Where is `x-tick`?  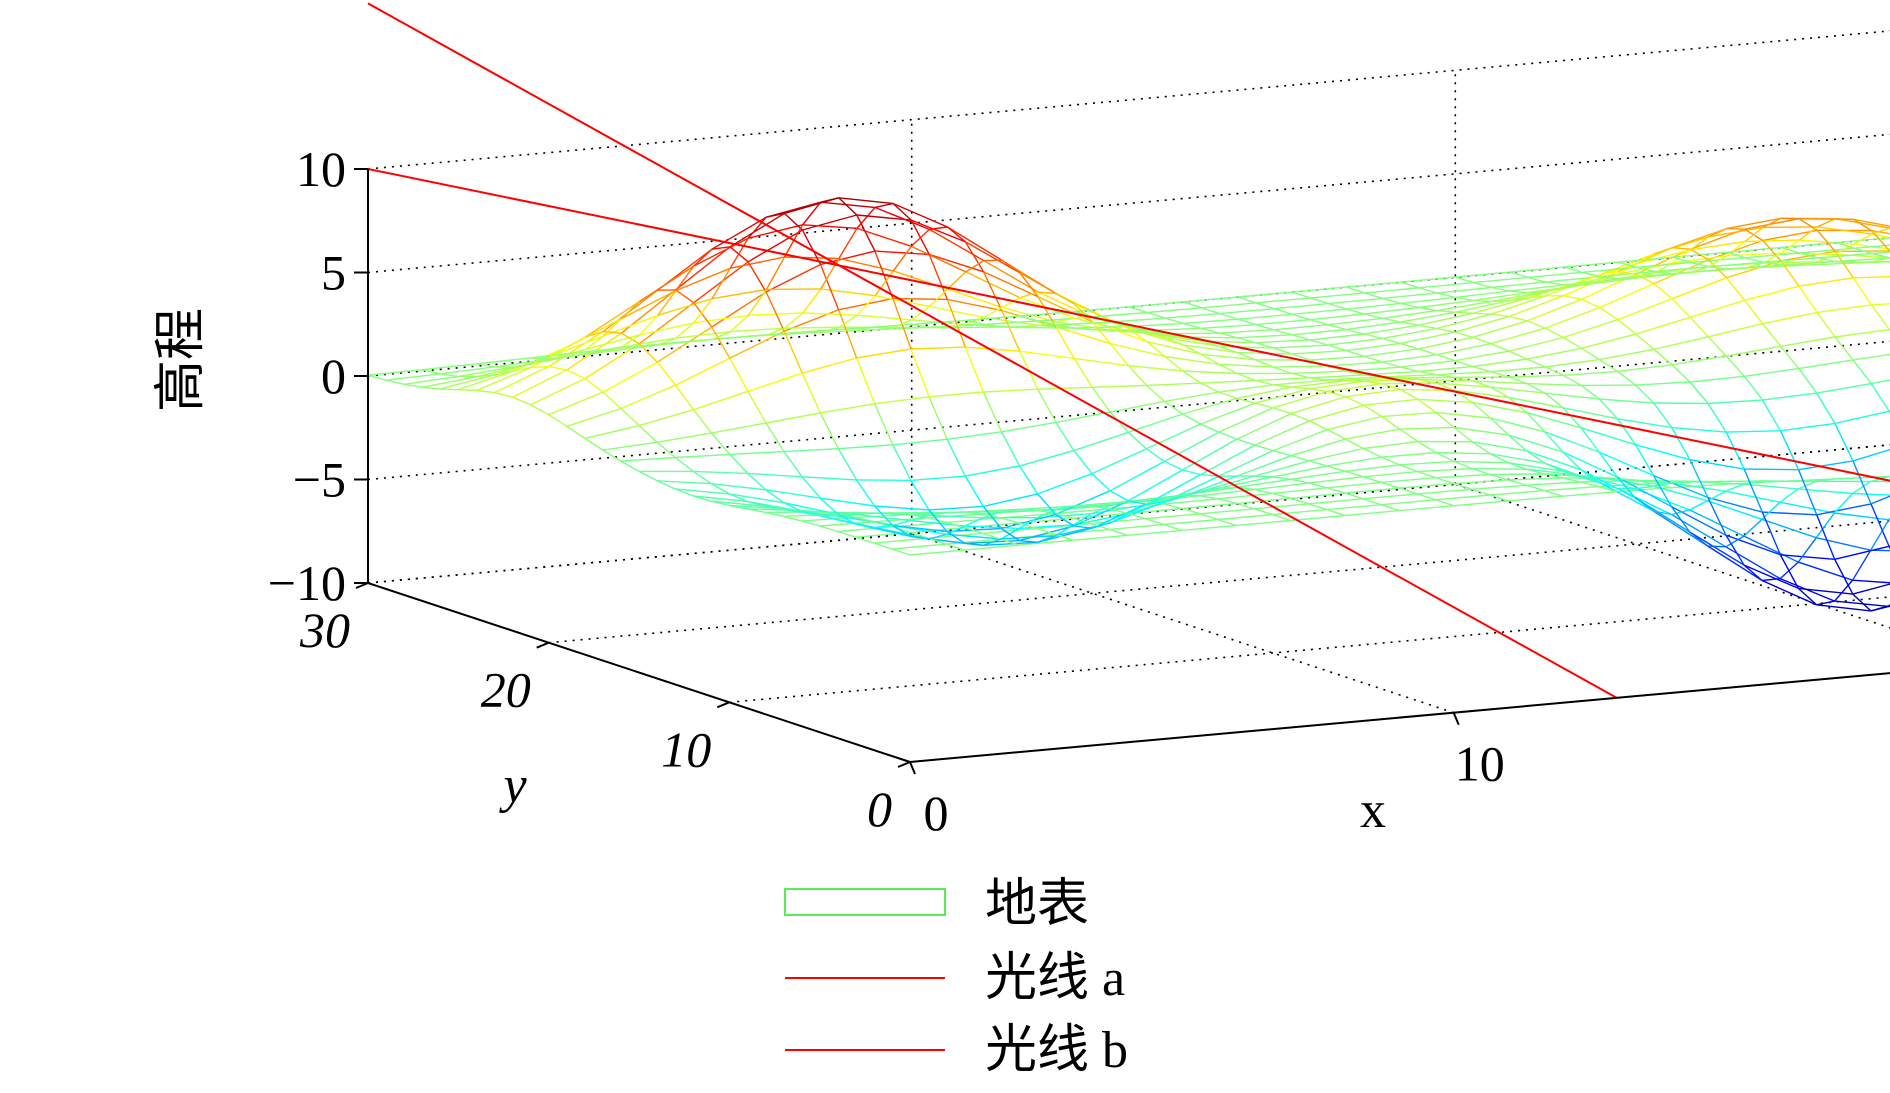 x-tick is located at coordinates (912, 768).